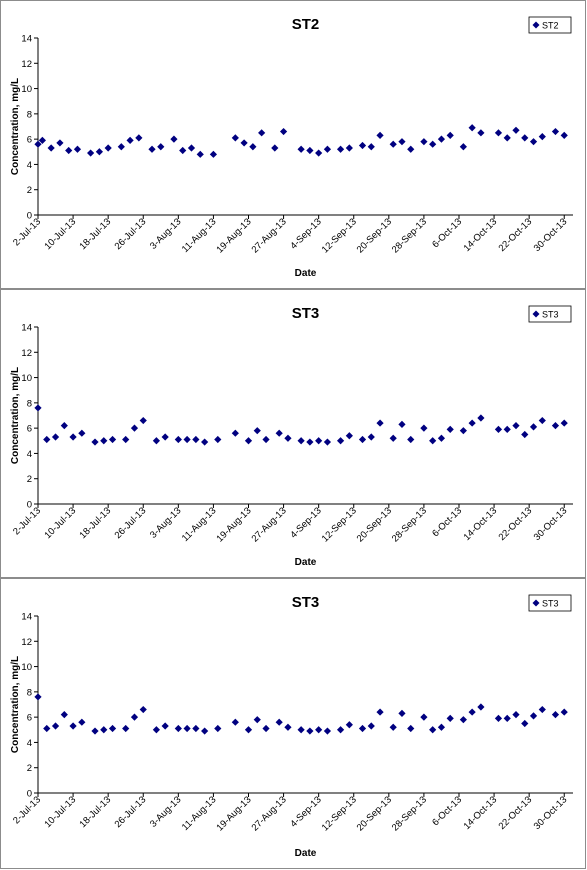  I want to click on y-axis-label: Concentration, mg/L, so click(15, 415).